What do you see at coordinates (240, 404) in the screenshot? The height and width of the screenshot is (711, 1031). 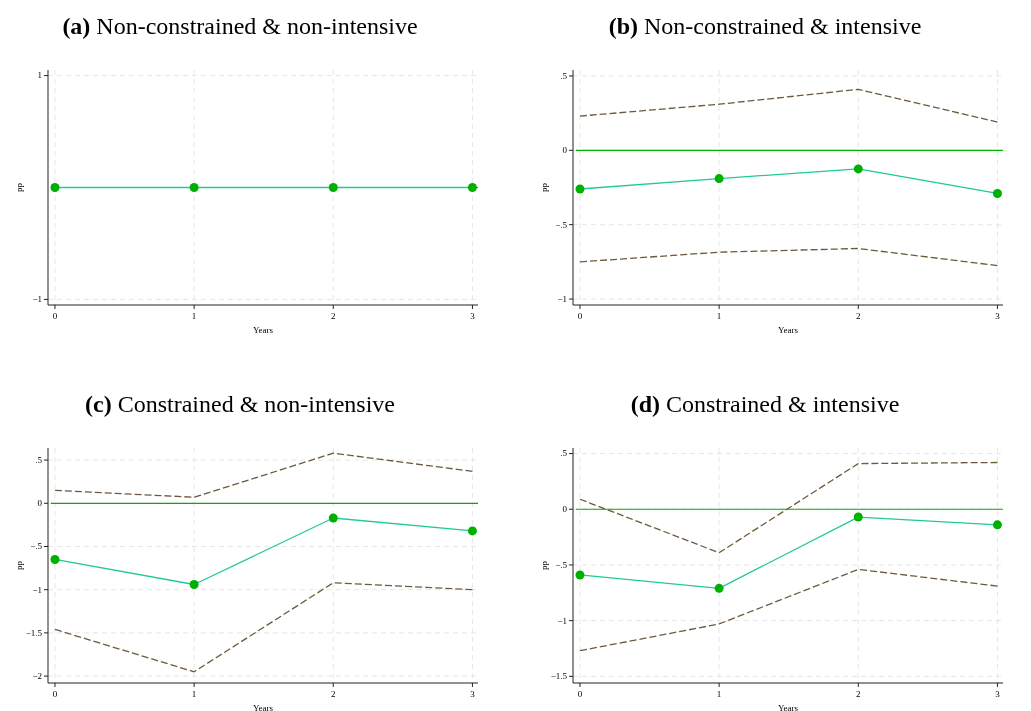 I see `chart-title: (c) Constrained & non-intensive` at bounding box center [240, 404].